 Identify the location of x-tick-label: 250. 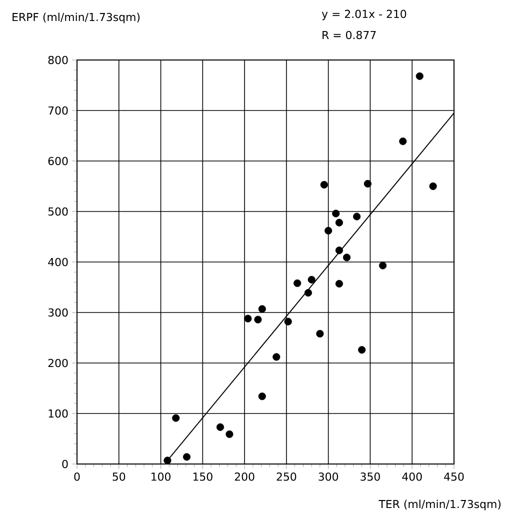
(286, 476).